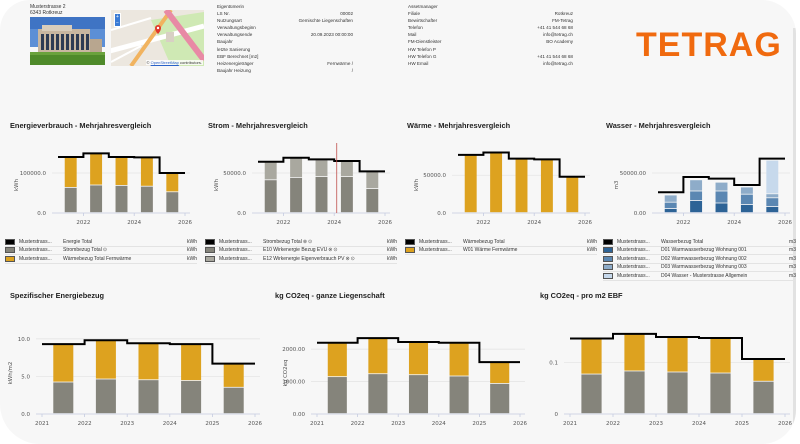 The width and height of the screenshot is (800, 444). Describe the element at coordinates (85, 424) in the screenshot. I see `x-tick-label: 2022` at that location.